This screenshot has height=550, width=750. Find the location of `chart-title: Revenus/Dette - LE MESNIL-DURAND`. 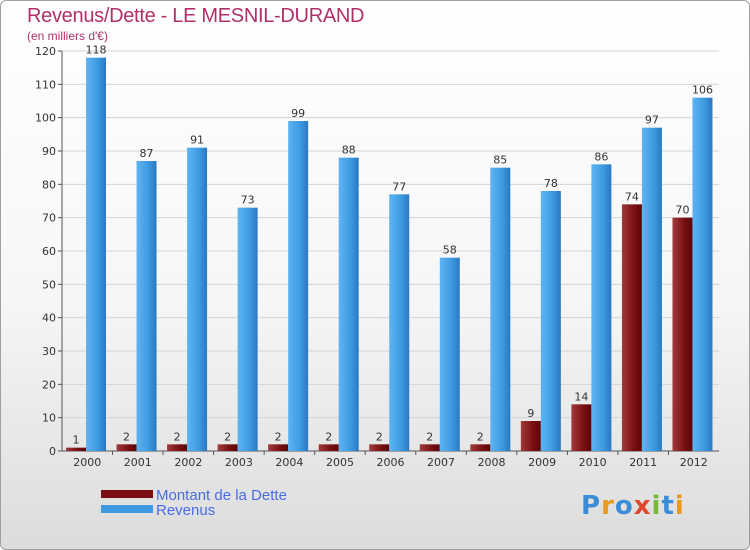

chart-title: Revenus/Dette - LE MESNIL-DURAND is located at coordinates (196, 16).